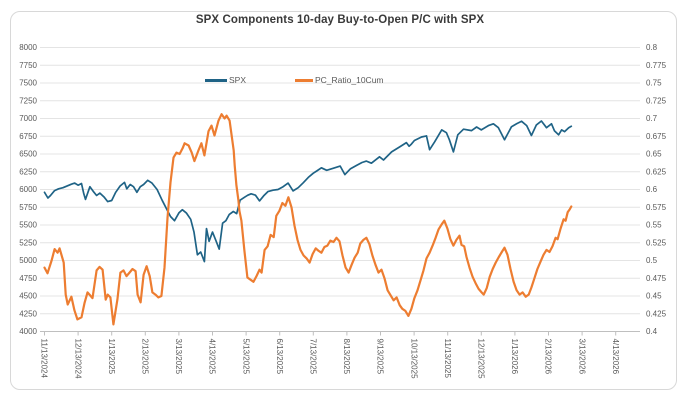  What do you see at coordinates (654, 154) in the screenshot?
I see `y-axis-label-right: 0.65` at bounding box center [654, 154].